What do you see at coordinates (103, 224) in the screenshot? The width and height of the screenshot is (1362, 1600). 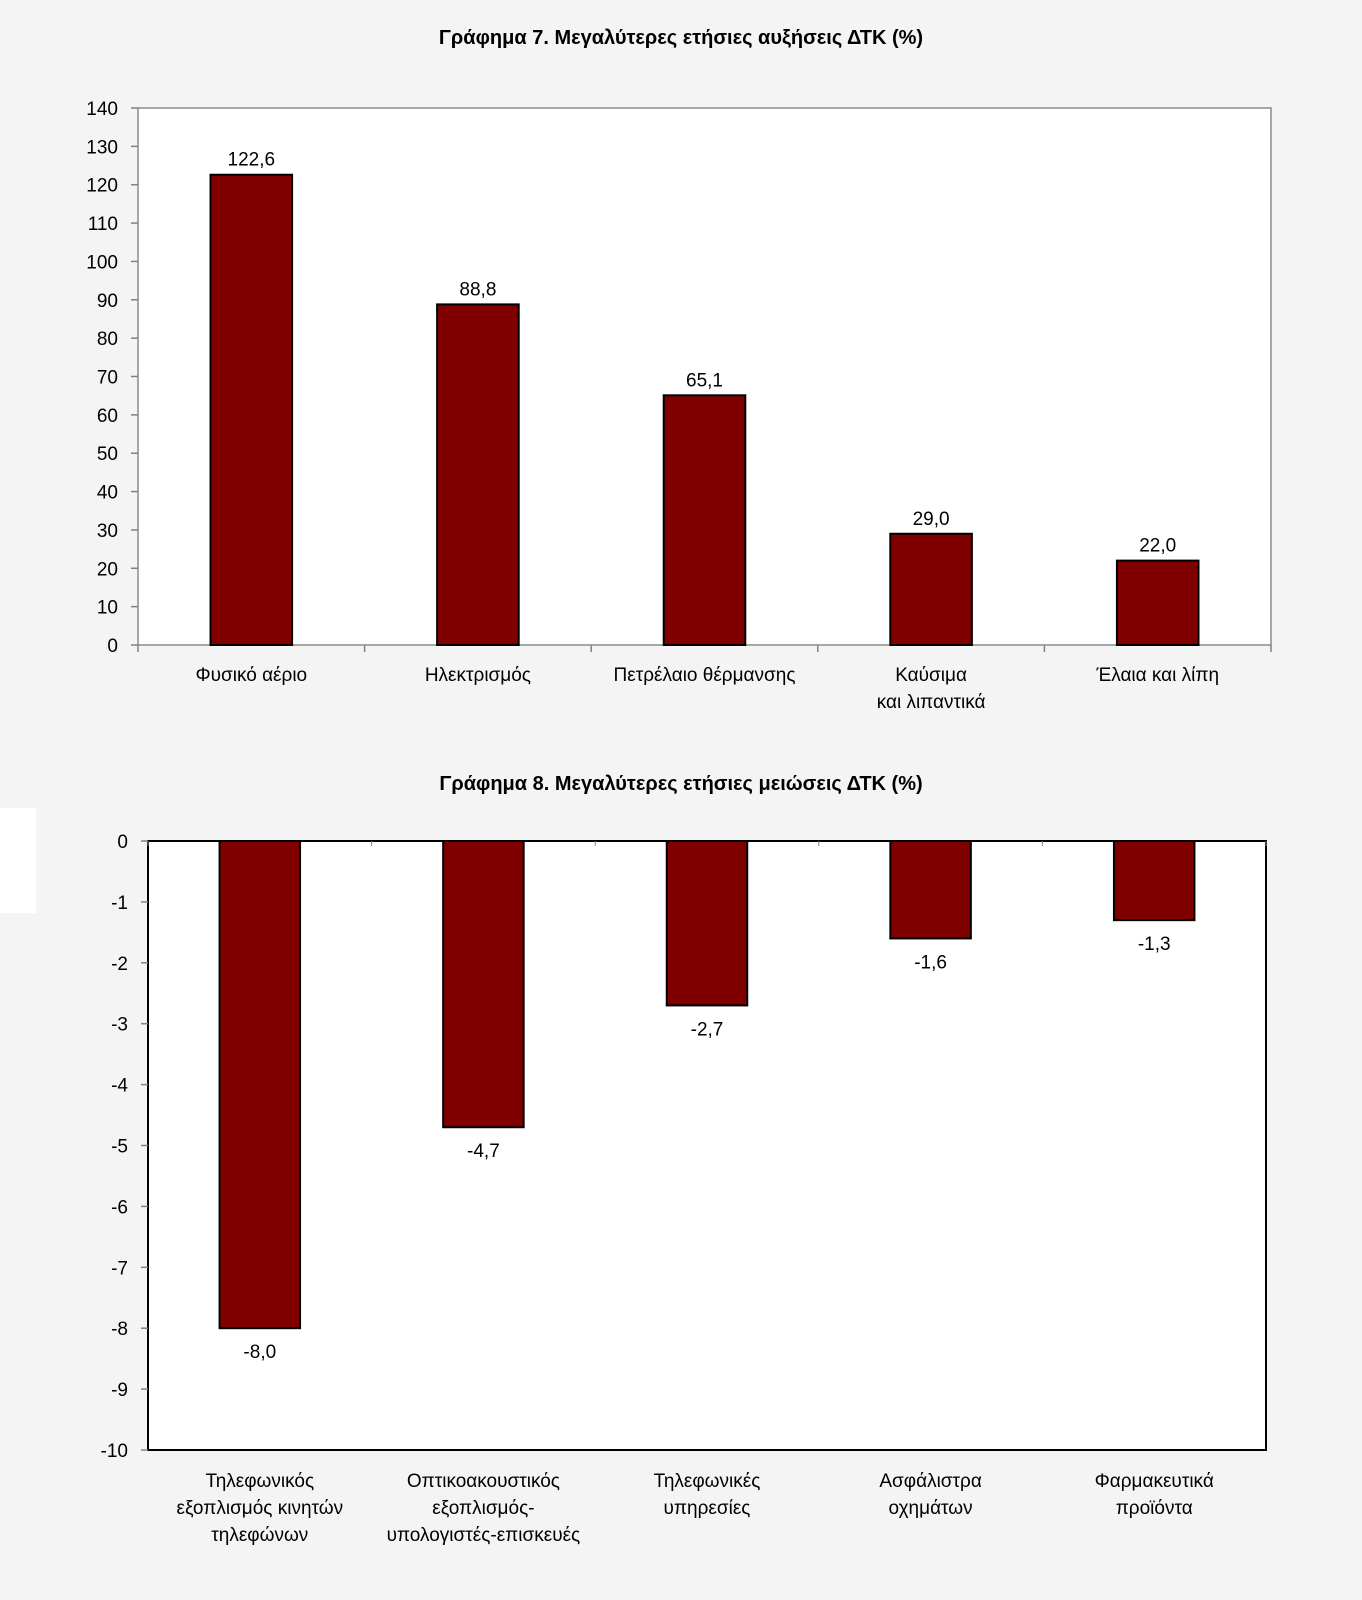 I see `chart-7-y-tick-label: 110` at bounding box center [103, 224].